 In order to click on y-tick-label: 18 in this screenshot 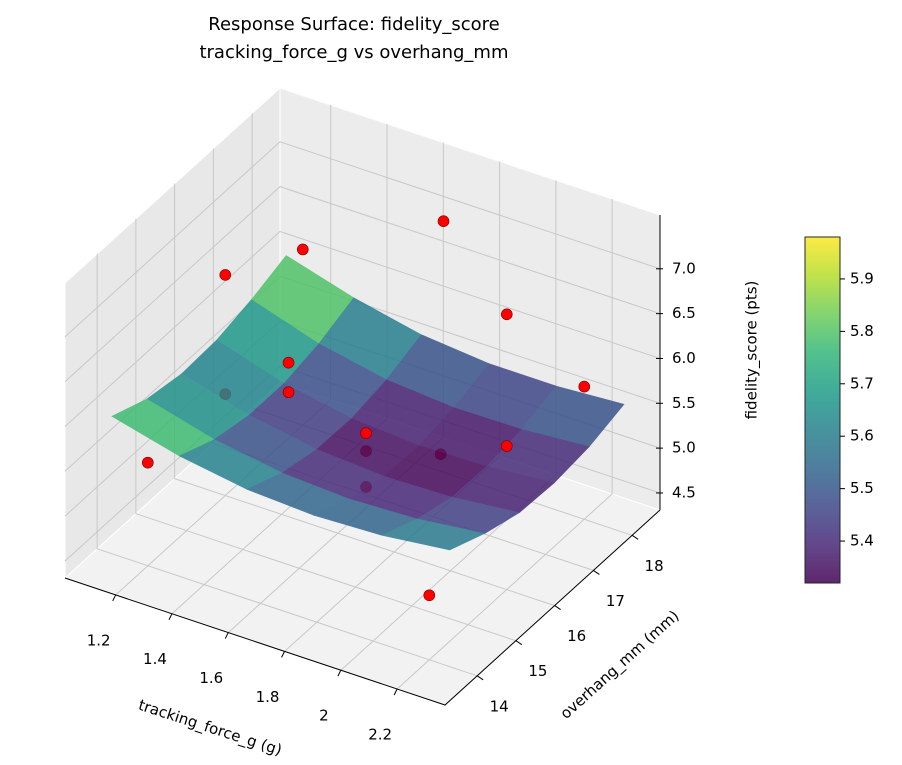, I will do `click(654, 566)`.